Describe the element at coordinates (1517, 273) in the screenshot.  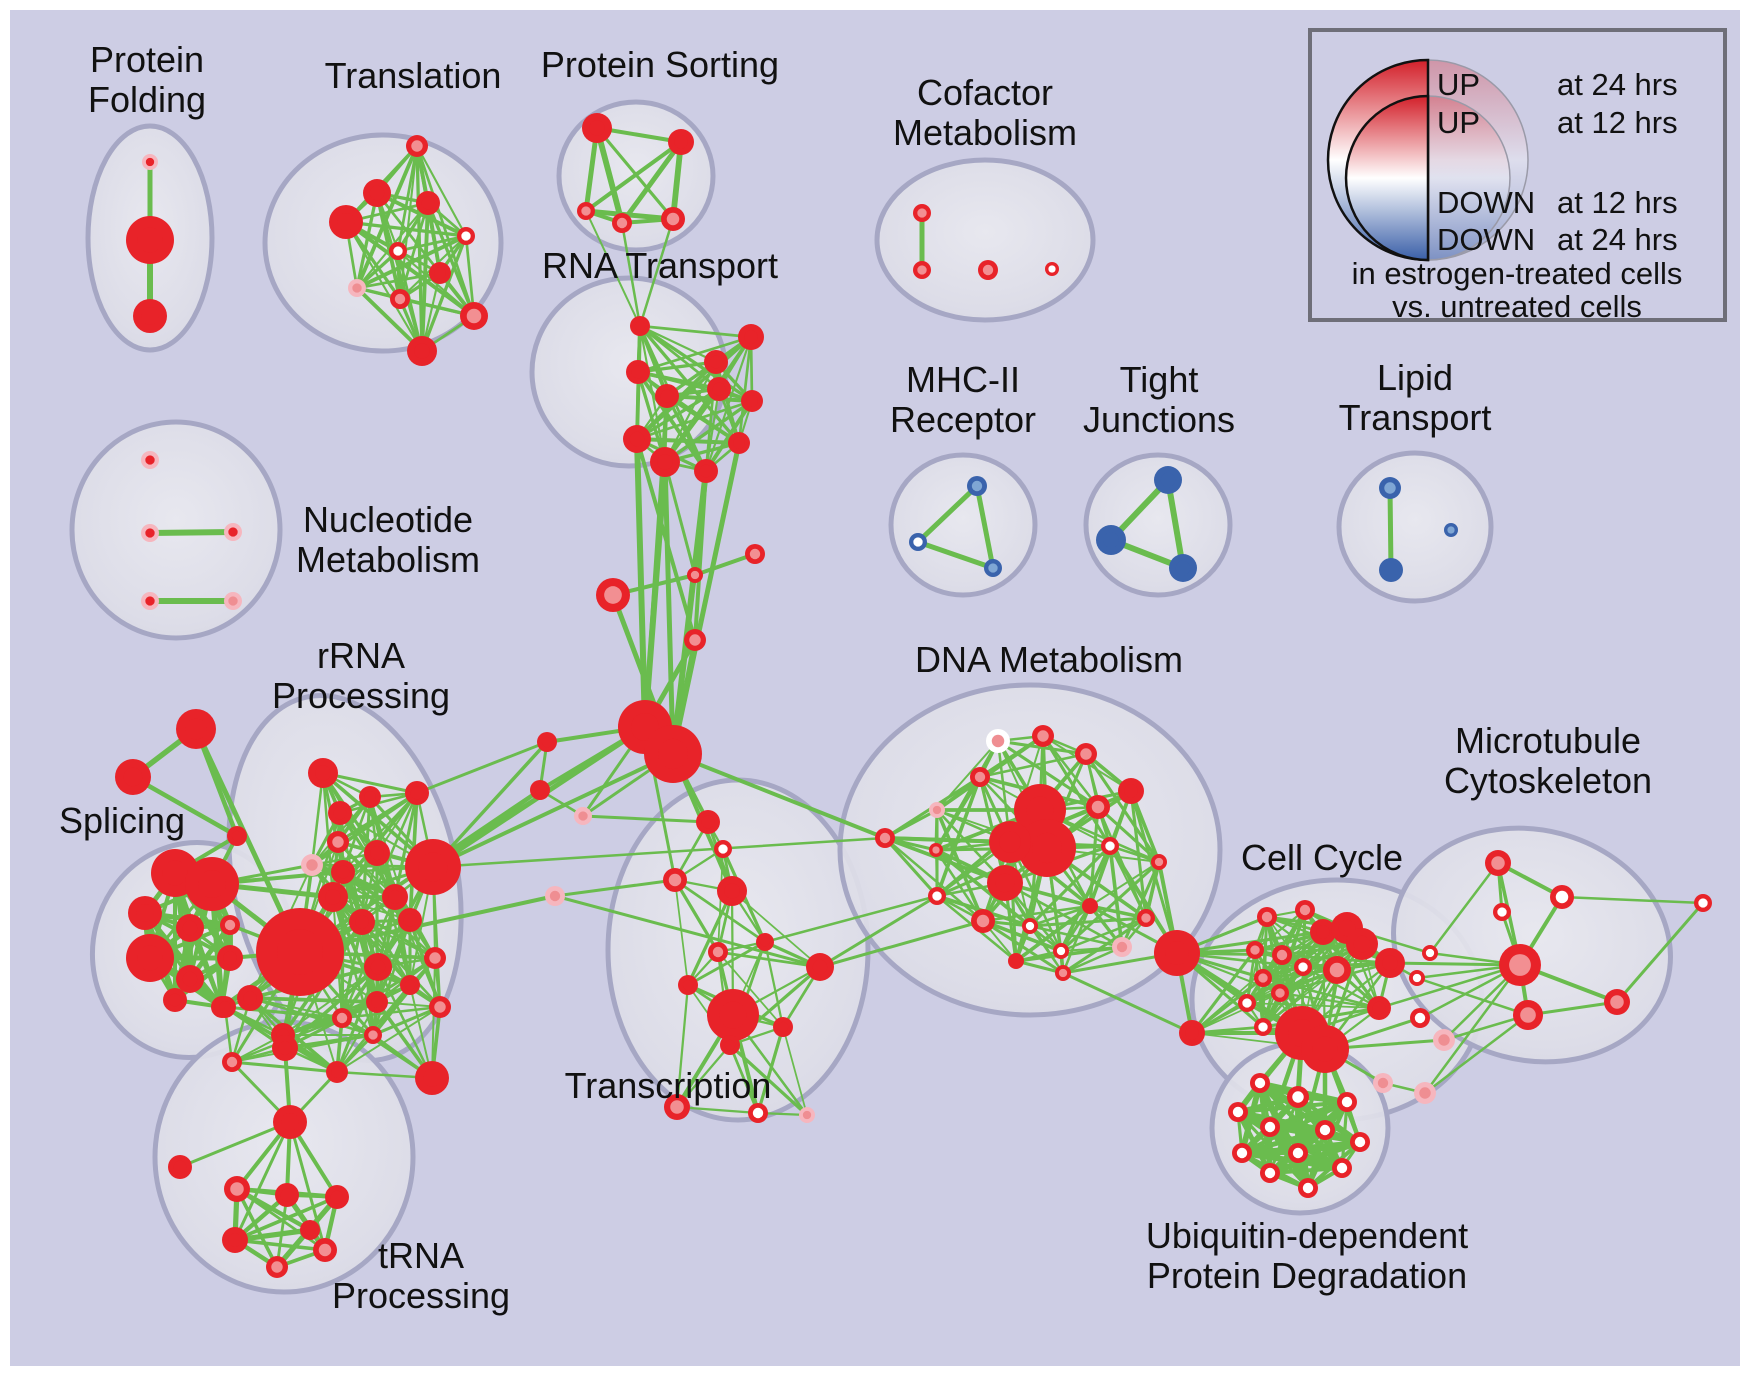
I see `legend-caption: in estrogen-treated cells` at that location.